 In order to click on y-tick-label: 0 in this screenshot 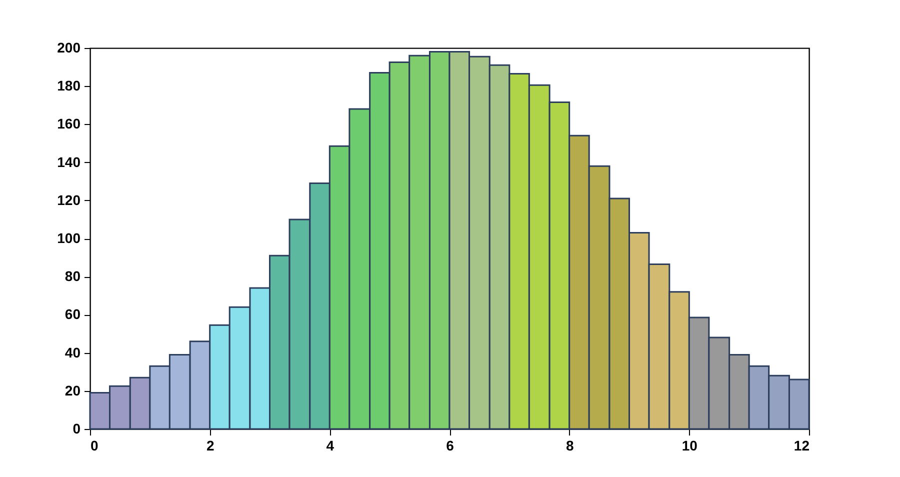, I will do `click(76, 428)`.